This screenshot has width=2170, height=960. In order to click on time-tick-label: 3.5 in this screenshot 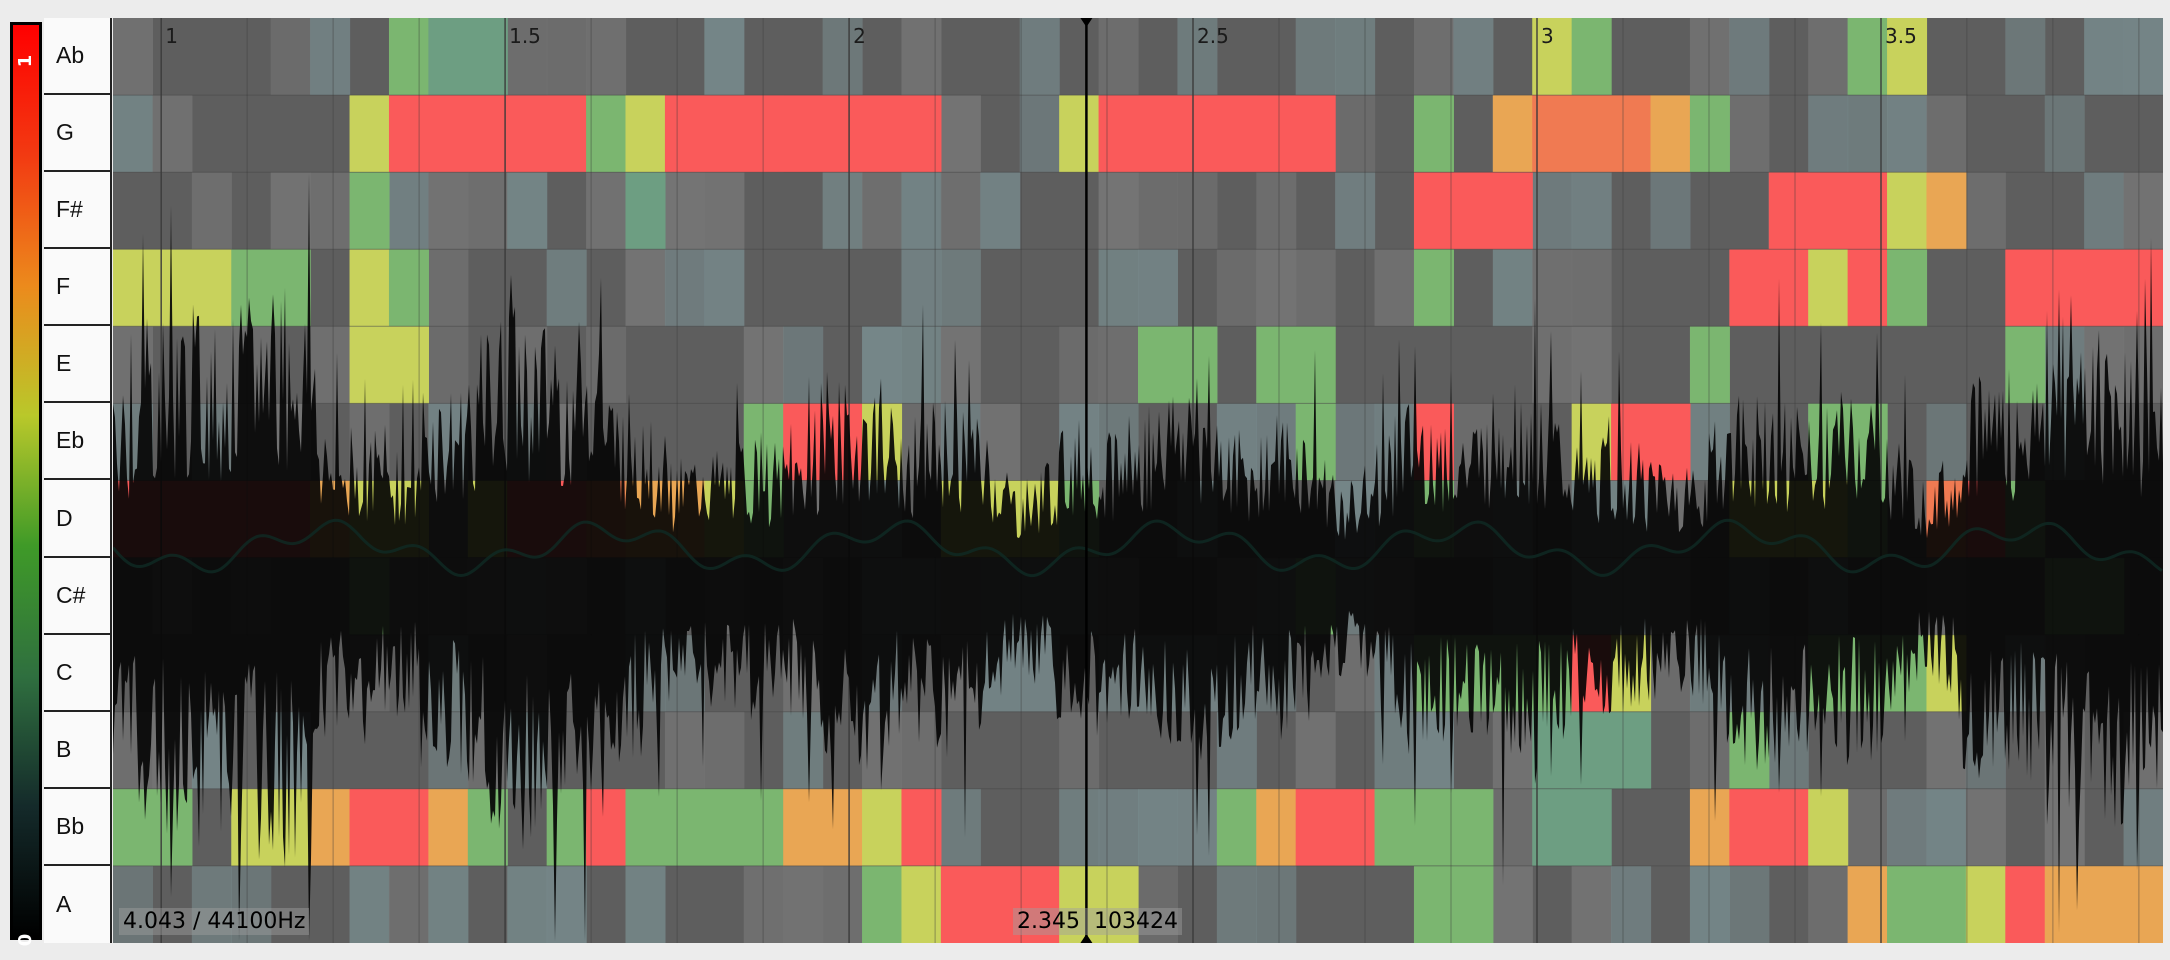, I will do `click(1901, 36)`.